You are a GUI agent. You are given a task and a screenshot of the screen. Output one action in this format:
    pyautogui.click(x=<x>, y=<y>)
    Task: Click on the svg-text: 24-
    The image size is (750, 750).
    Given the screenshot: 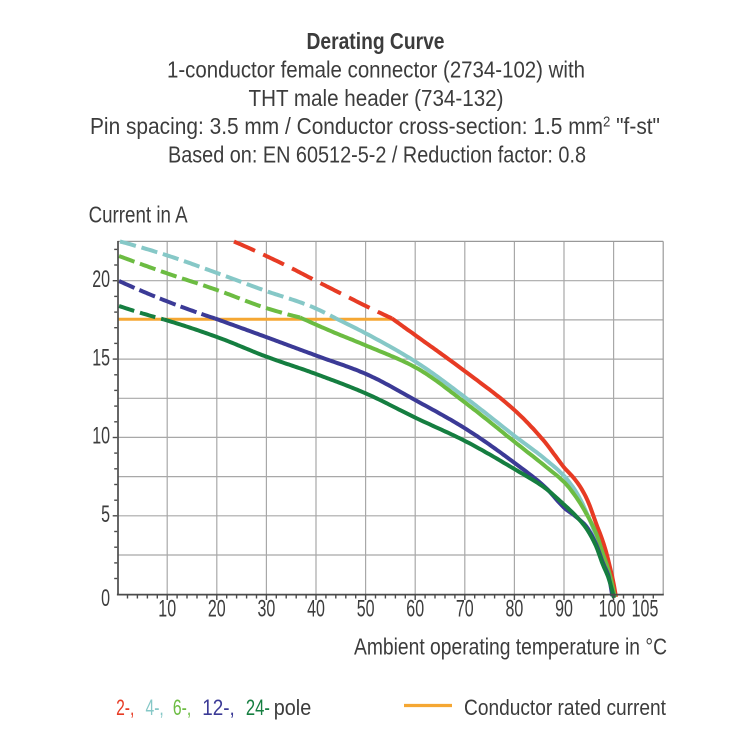 What is the action you would take?
    pyautogui.click(x=258, y=707)
    